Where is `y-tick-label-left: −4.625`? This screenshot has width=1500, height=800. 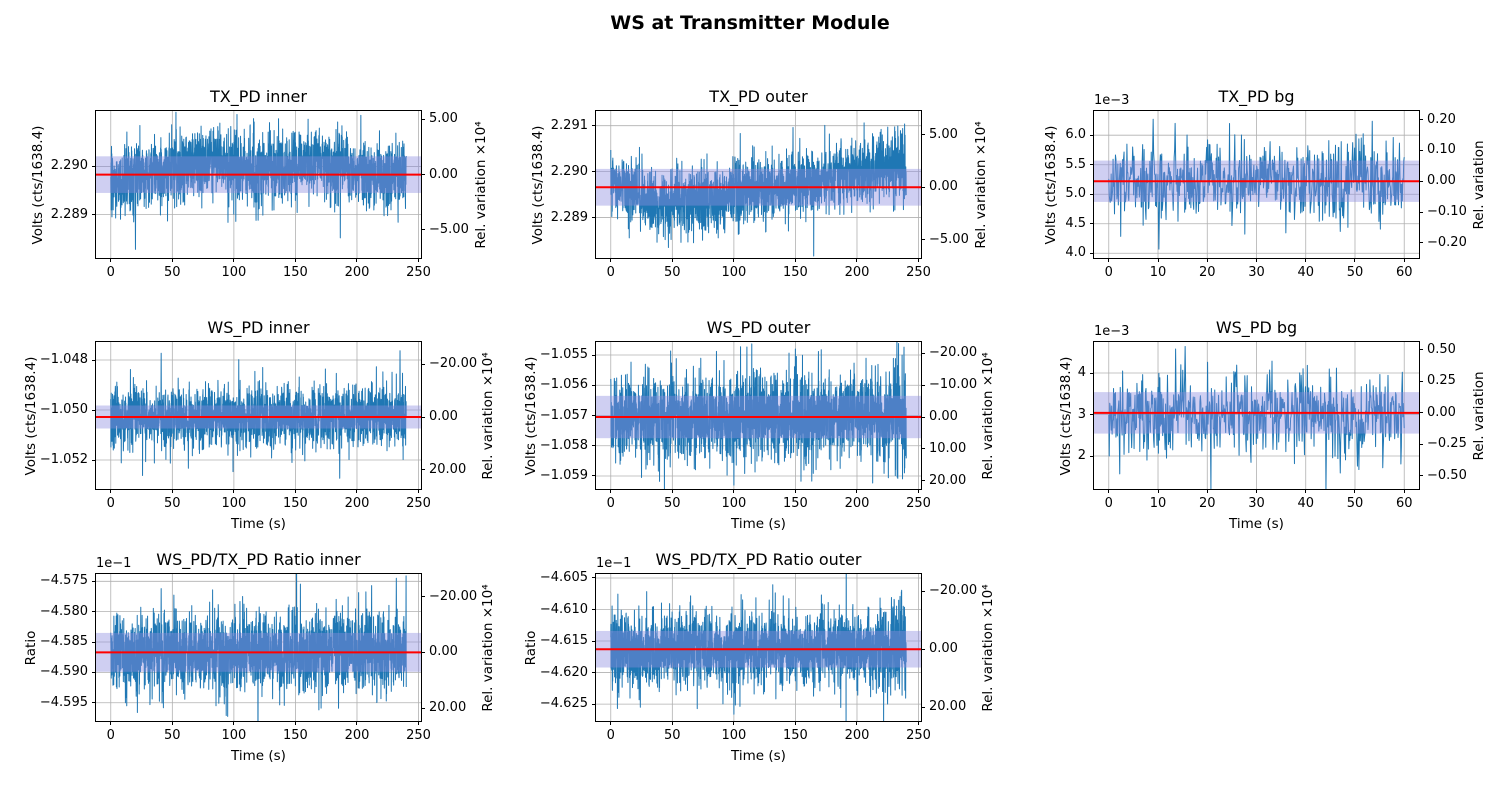 y-tick-label-left: −4.625 is located at coordinates (563, 703).